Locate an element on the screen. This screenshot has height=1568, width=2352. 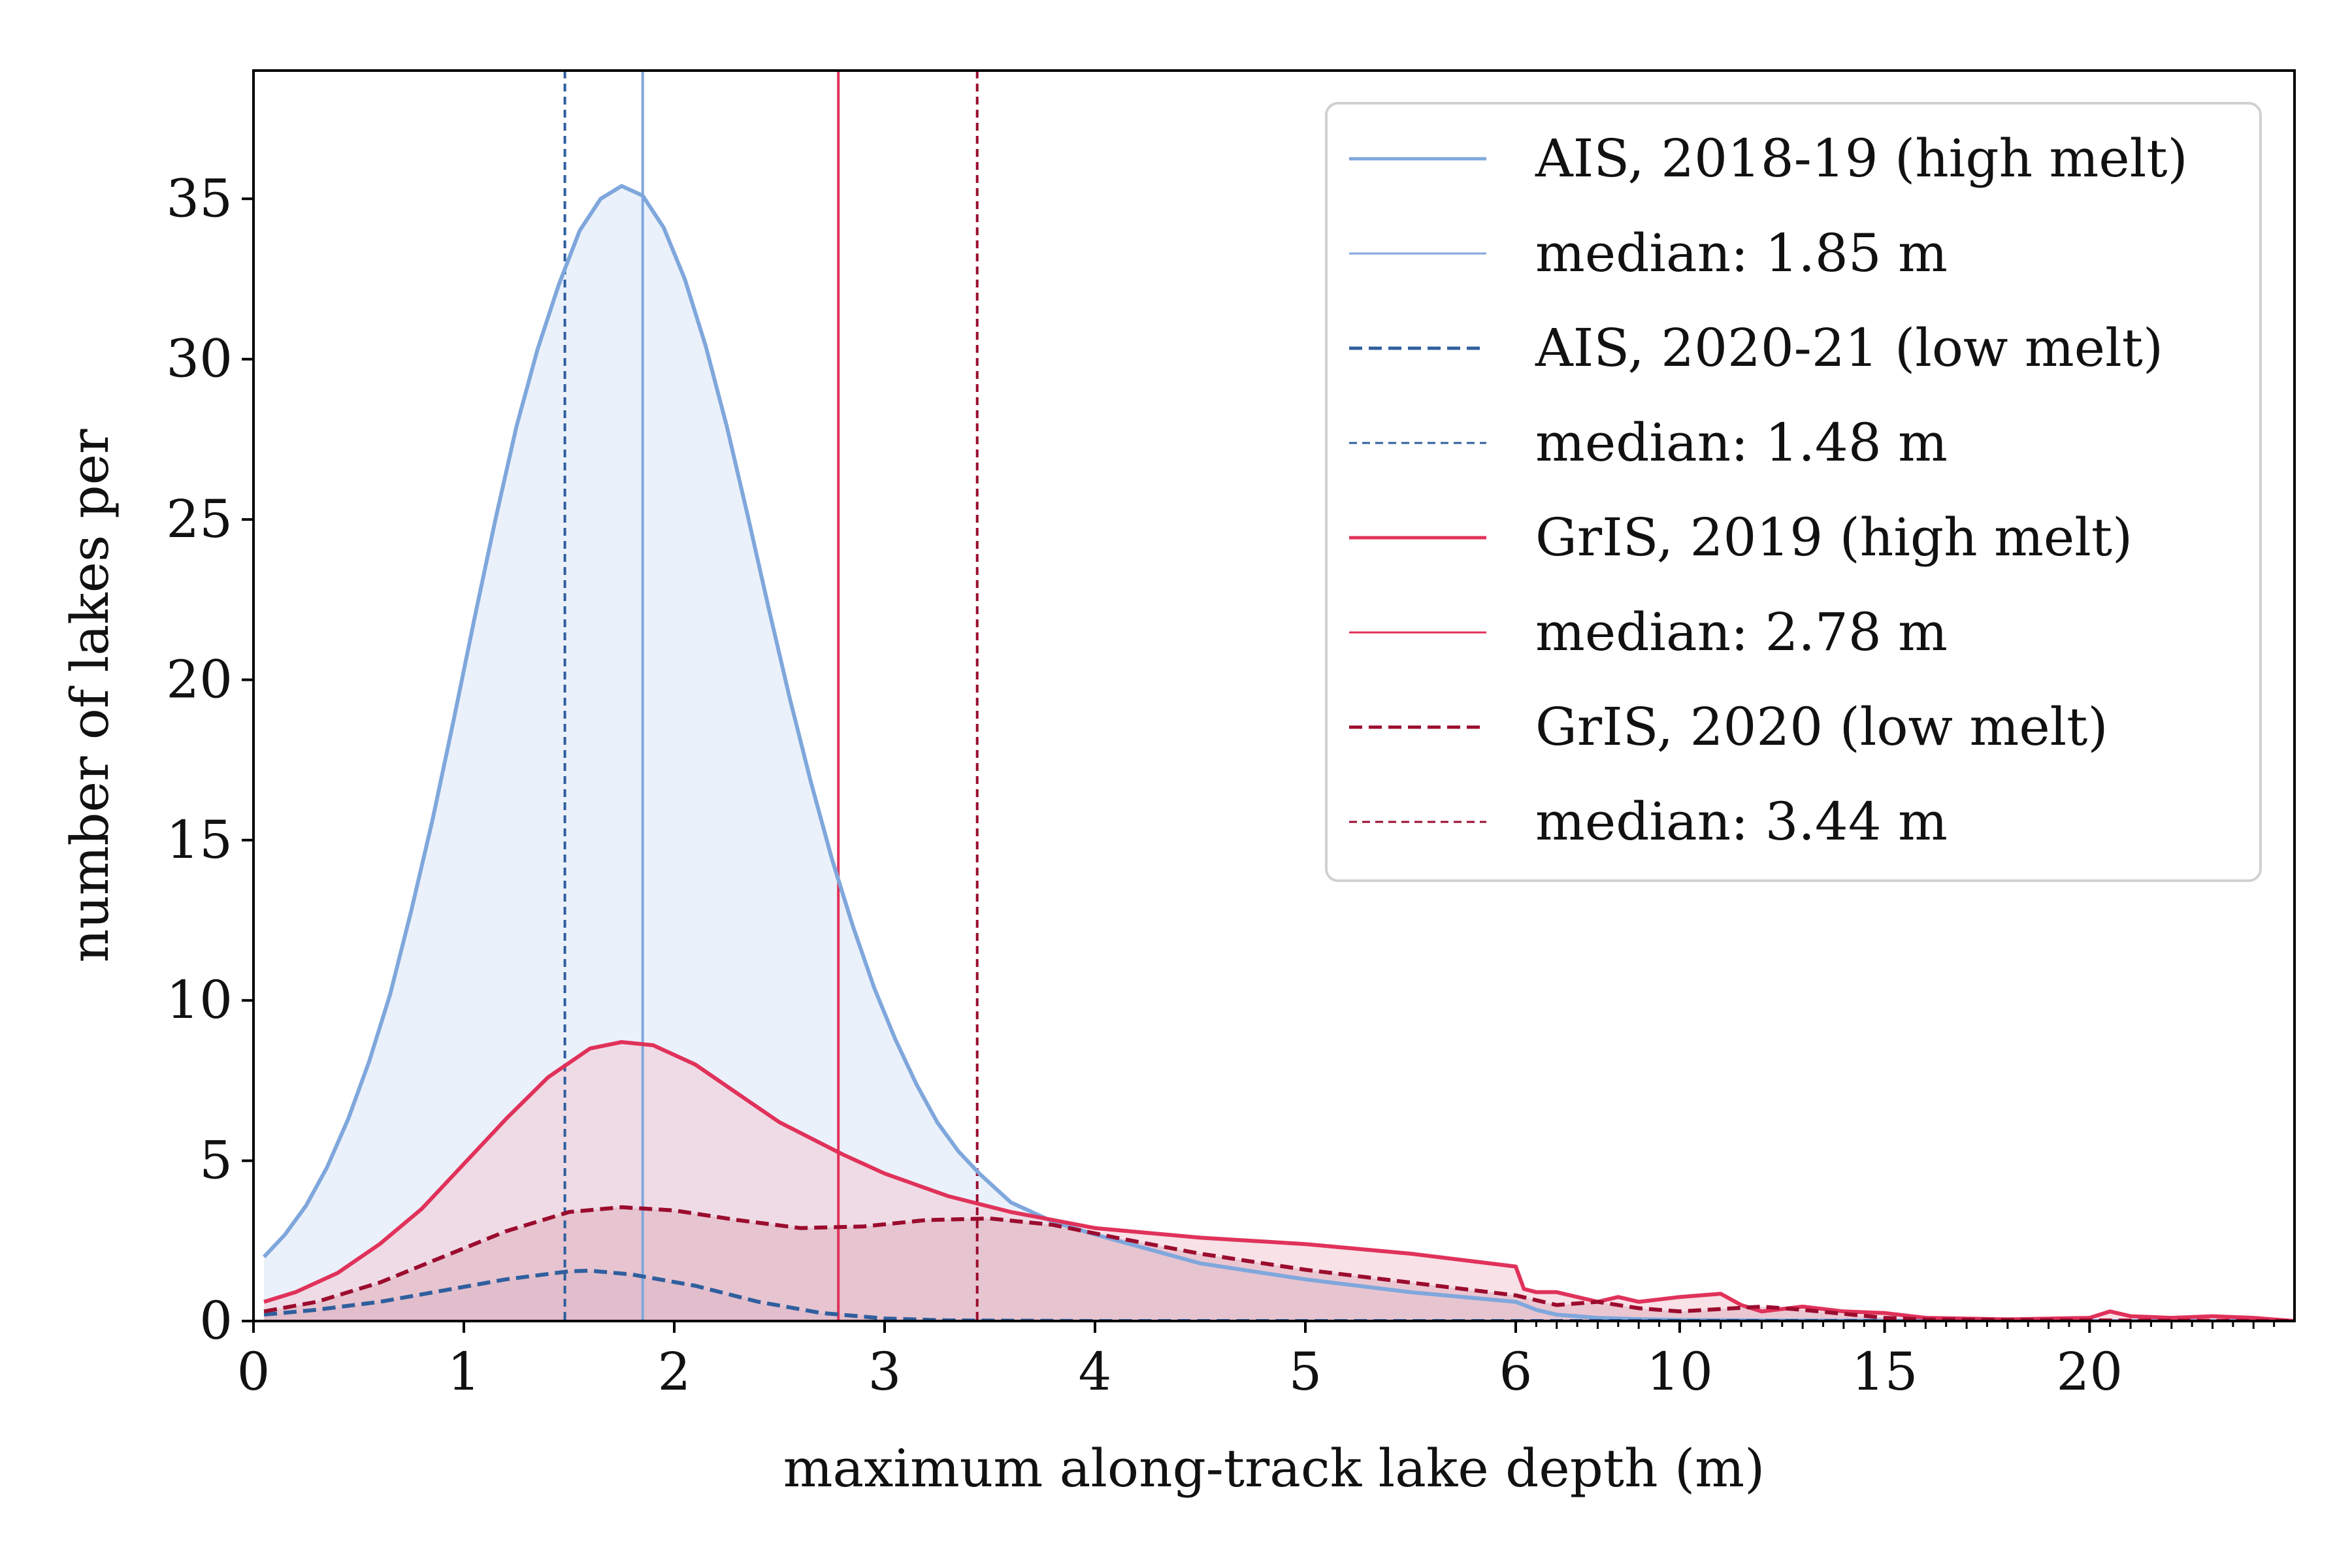
y-tick-label: 5 is located at coordinates (216, 1160).